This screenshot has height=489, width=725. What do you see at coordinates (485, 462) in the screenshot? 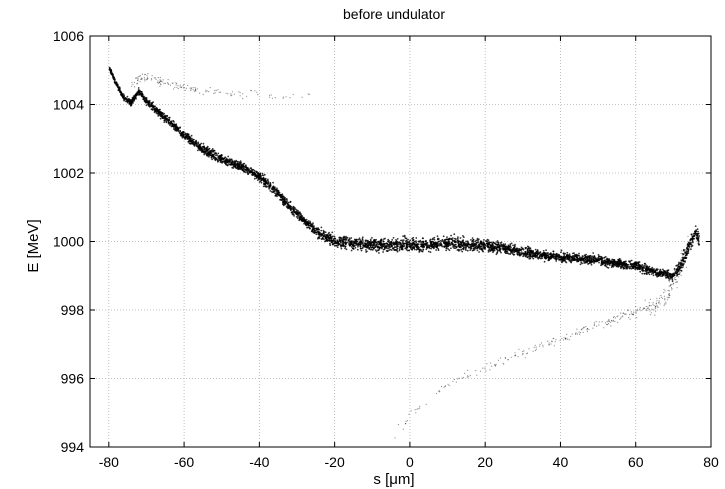
I see `x-tick-label: 20` at bounding box center [485, 462].